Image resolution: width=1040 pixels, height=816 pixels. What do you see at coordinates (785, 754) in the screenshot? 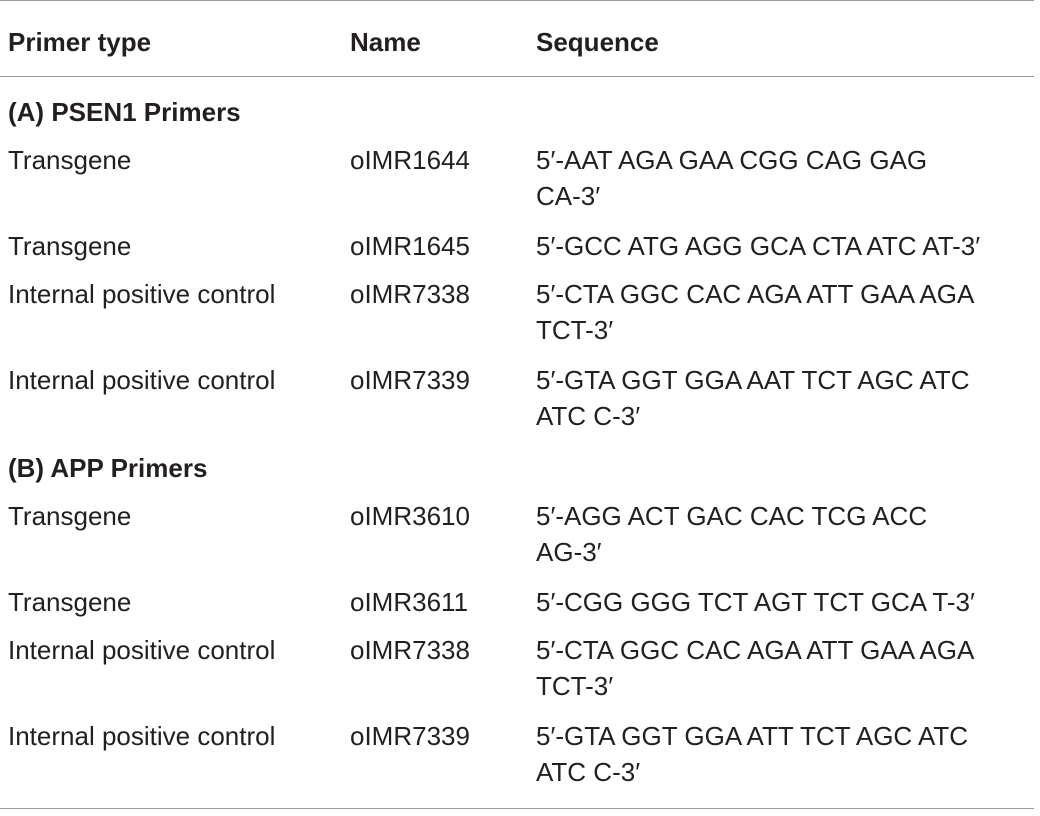
I see `row-sequence: 5′-GTA GGT GGA ATT TCT AGC ATC ATC C-3′` at bounding box center [785, 754].